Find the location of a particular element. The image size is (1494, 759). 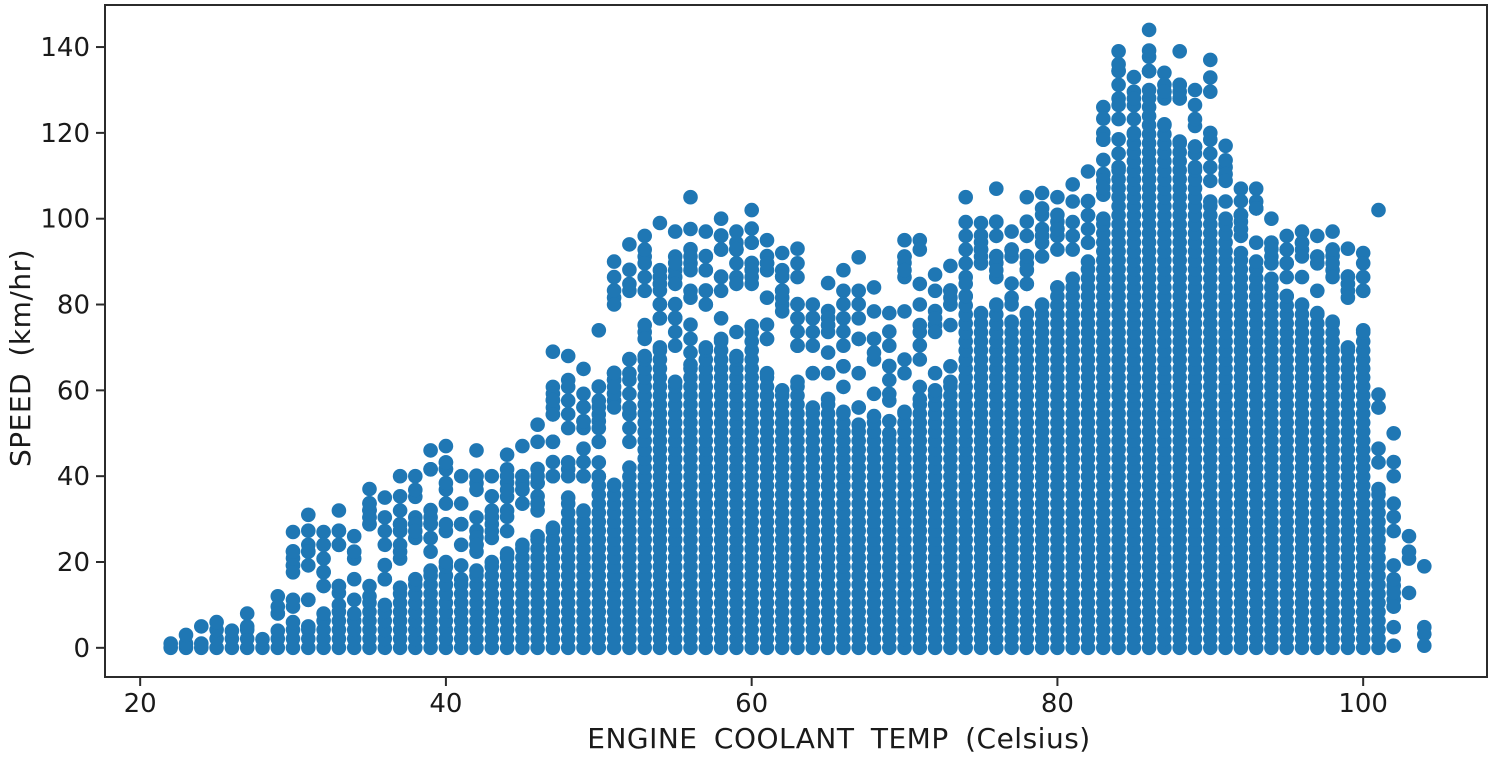

y-tick-label: 80 is located at coordinates (73, 306).